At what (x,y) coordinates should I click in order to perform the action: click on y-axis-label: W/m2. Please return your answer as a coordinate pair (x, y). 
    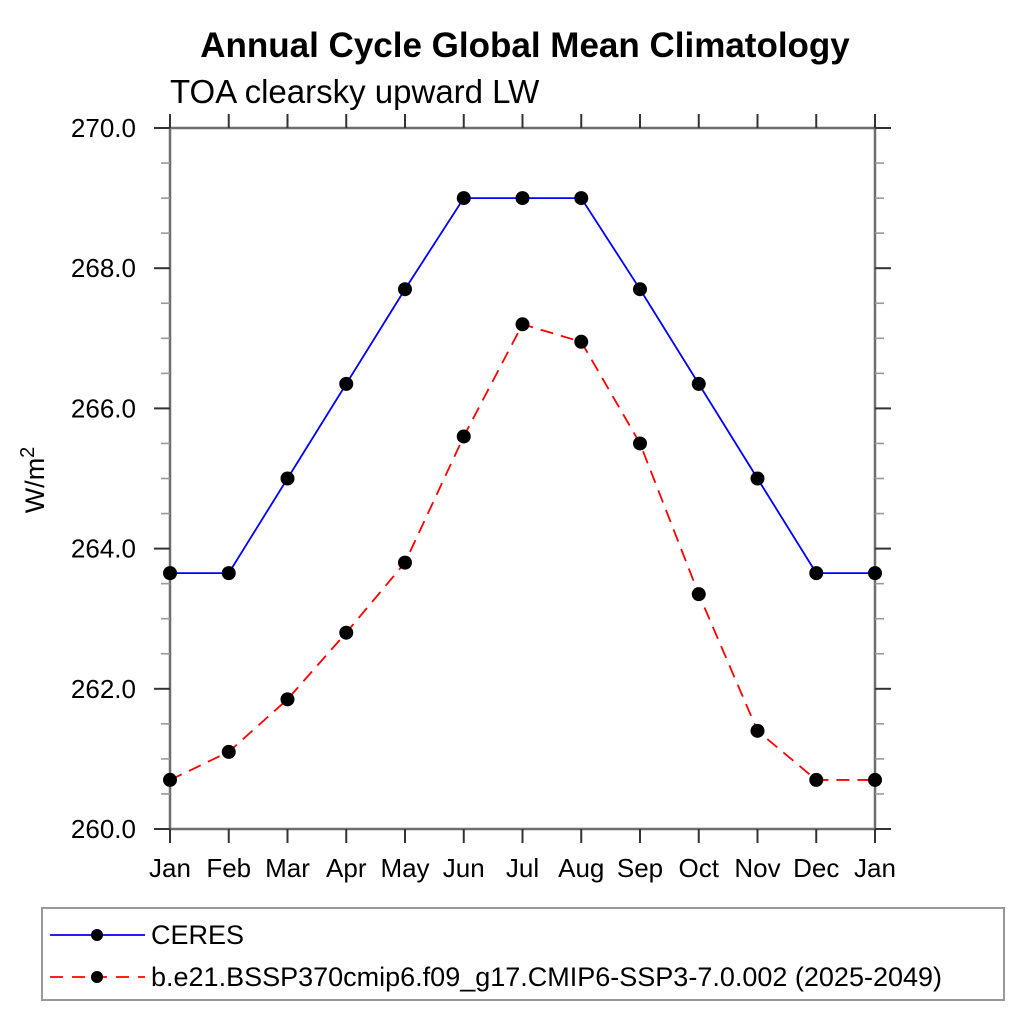
    Looking at the image, I should click on (33, 480).